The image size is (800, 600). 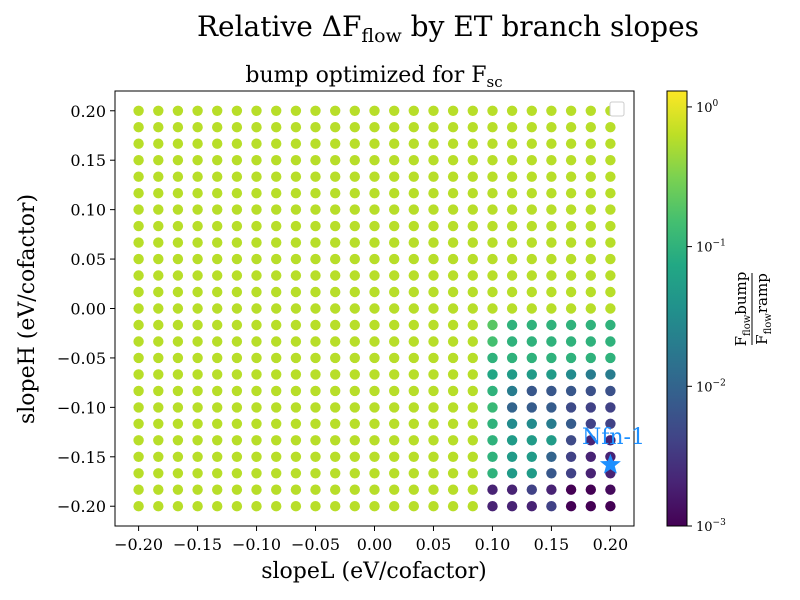 What do you see at coordinates (88, 259) in the screenshot?
I see `y-tick-label: 0.05` at bounding box center [88, 259].